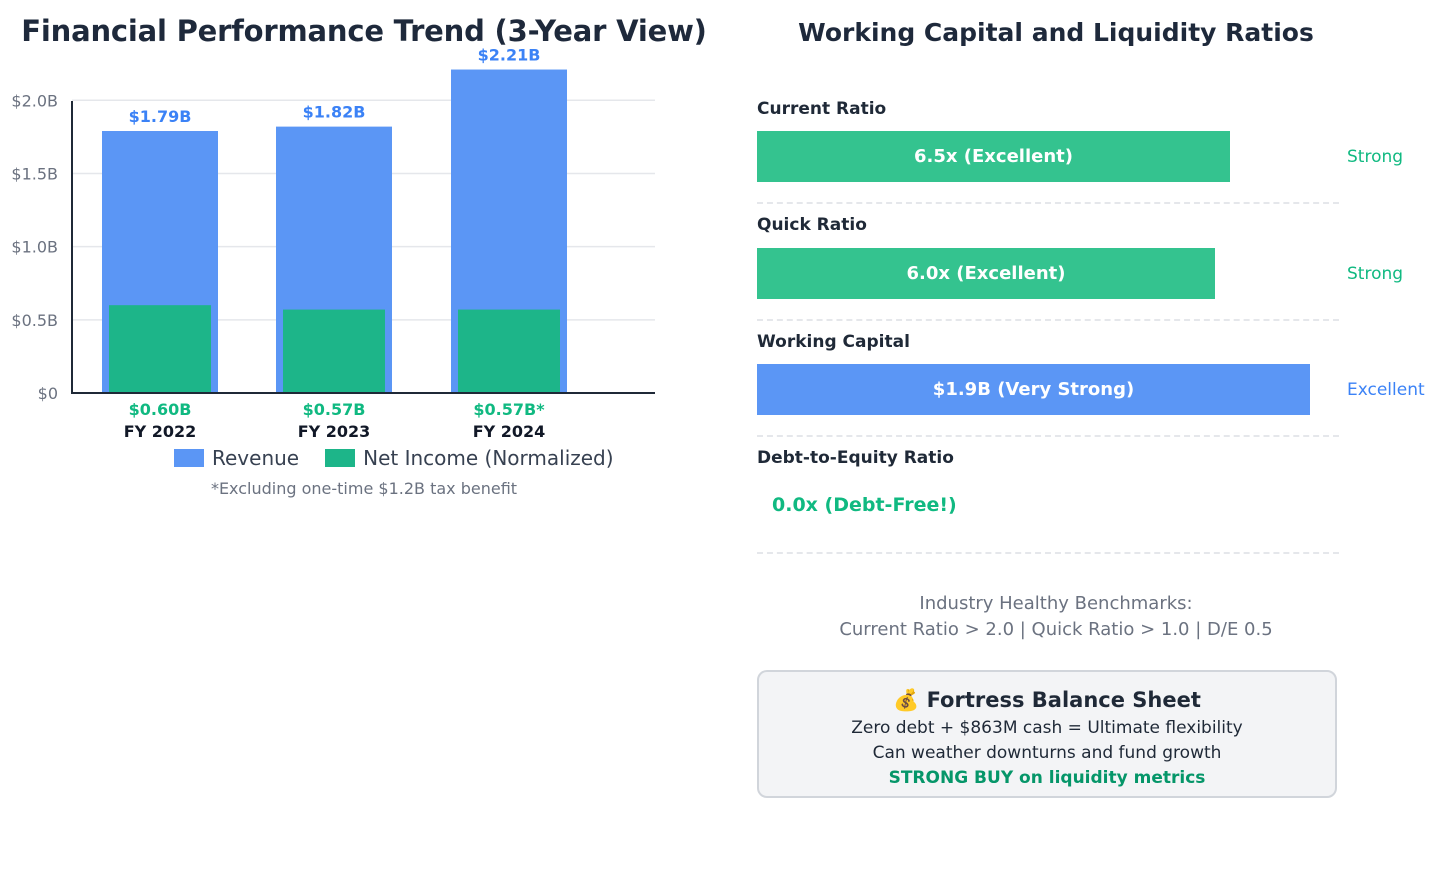 Image resolution: width=1456 pixels, height=874 pixels. I want to click on summary-verdict: STRONG BUY on liquidity metrics, so click(1047, 778).